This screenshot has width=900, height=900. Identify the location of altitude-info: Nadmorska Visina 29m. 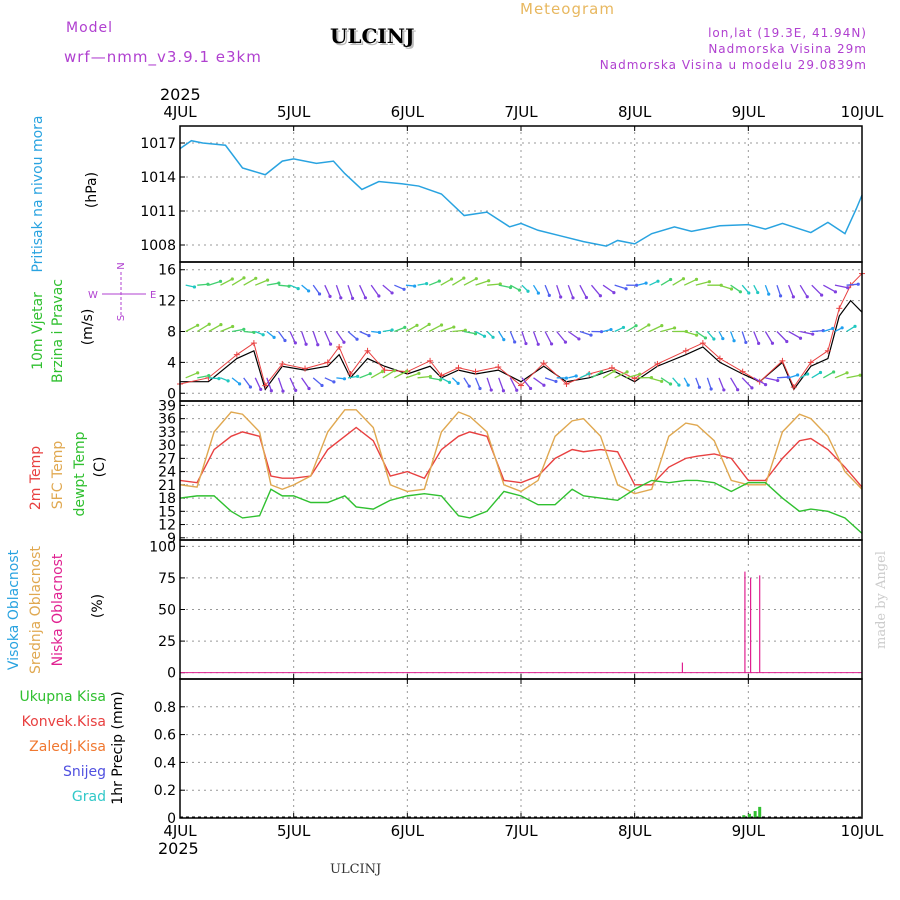
(787, 49).